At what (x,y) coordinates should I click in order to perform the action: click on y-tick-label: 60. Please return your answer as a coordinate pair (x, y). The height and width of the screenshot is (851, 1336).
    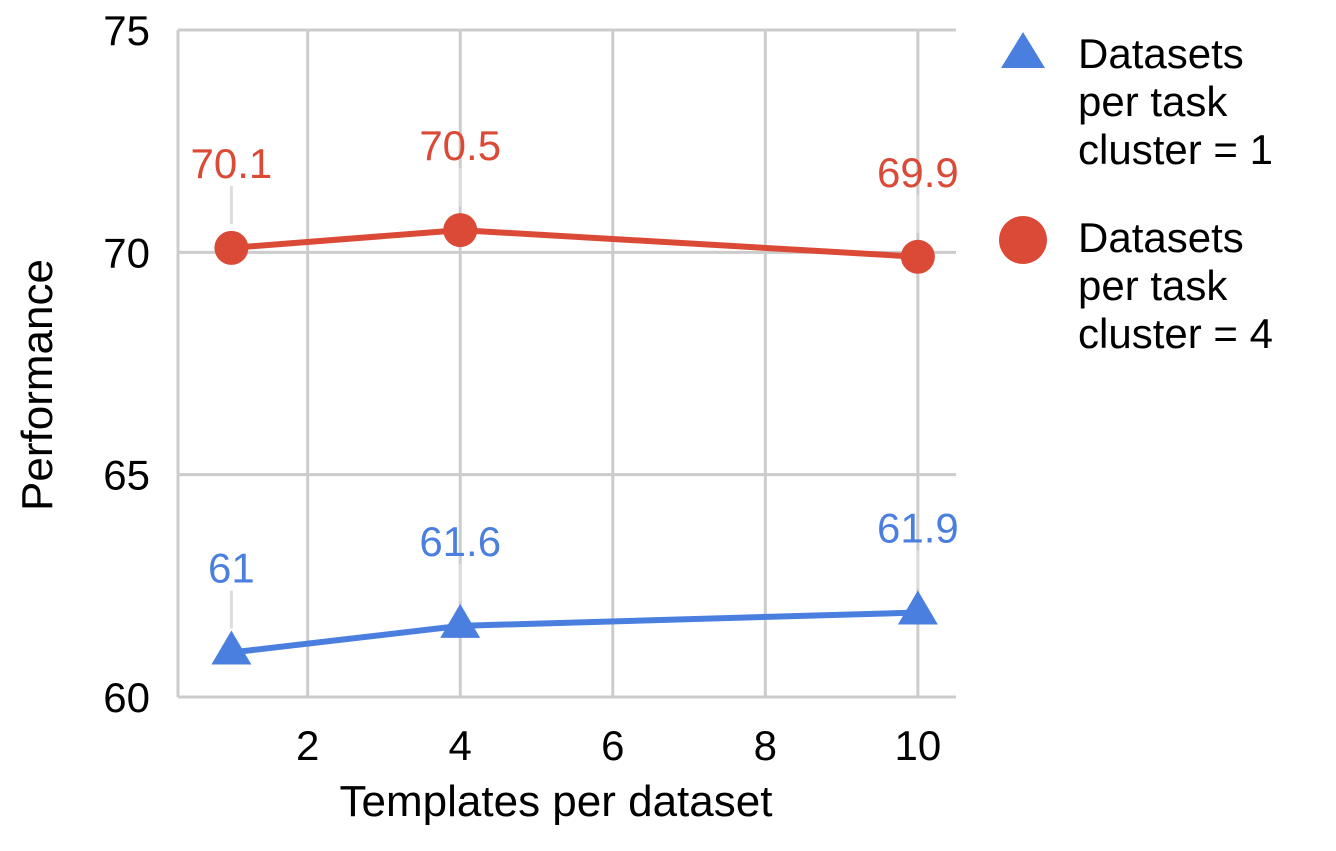
    Looking at the image, I should click on (126, 697).